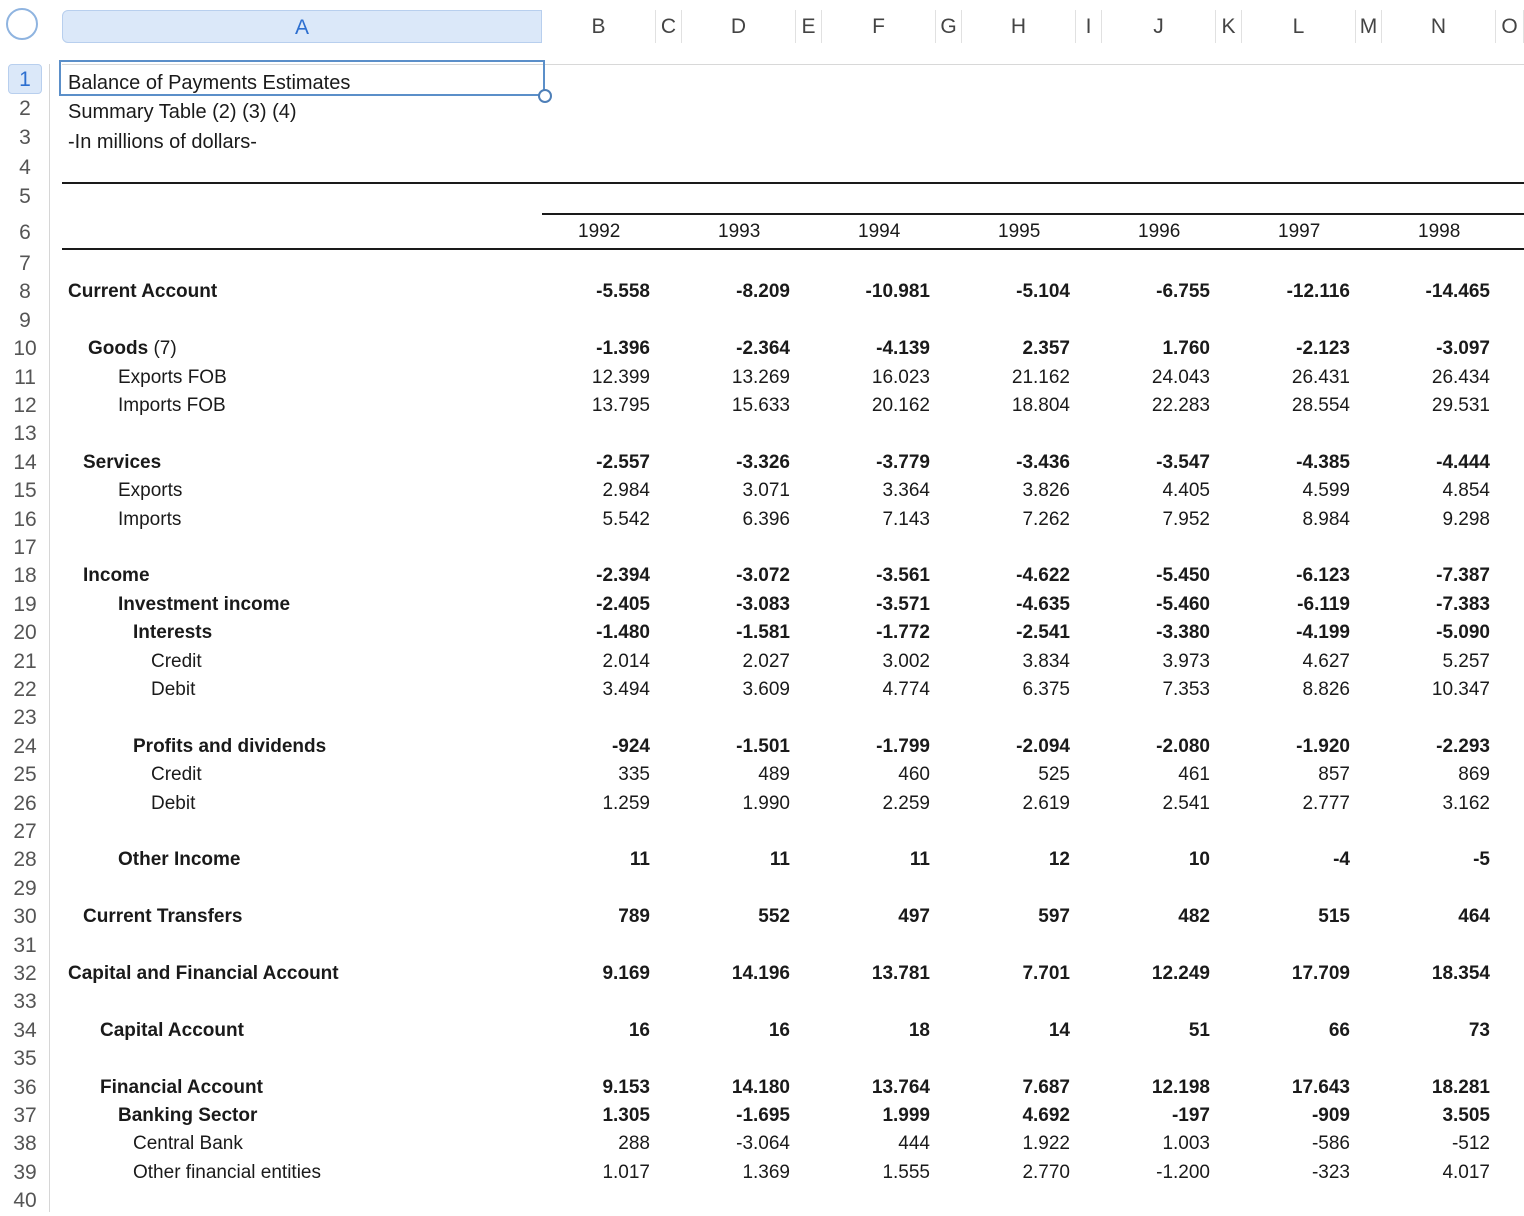 Image resolution: width=1524 pixels, height=1216 pixels. I want to click on value-cell: 13.269, so click(760, 377).